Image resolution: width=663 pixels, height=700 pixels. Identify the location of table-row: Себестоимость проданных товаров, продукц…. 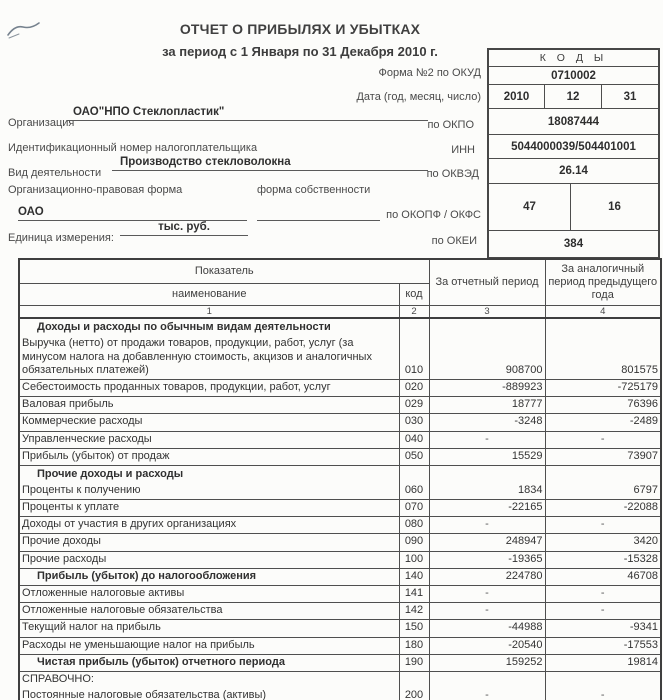
(340, 388).